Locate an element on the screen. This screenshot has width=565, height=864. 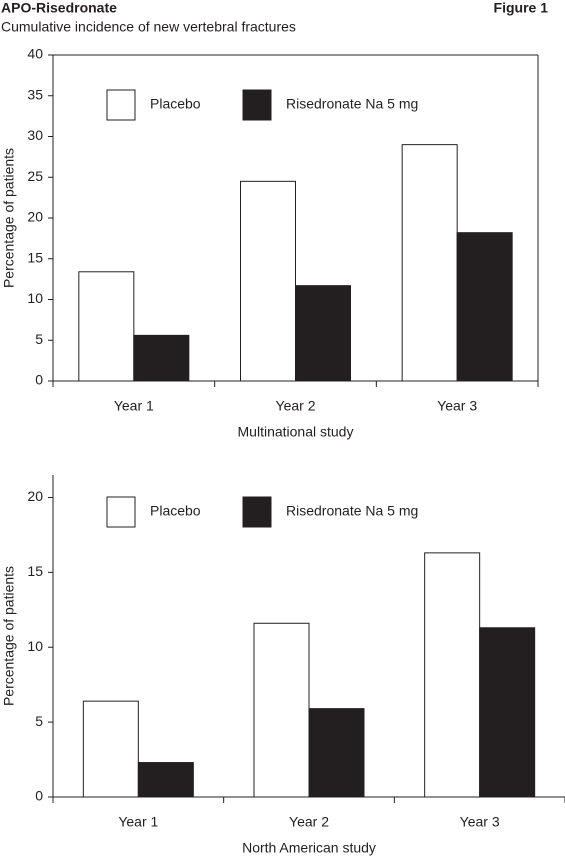
x-axis-title: North American study is located at coordinates (309, 848).